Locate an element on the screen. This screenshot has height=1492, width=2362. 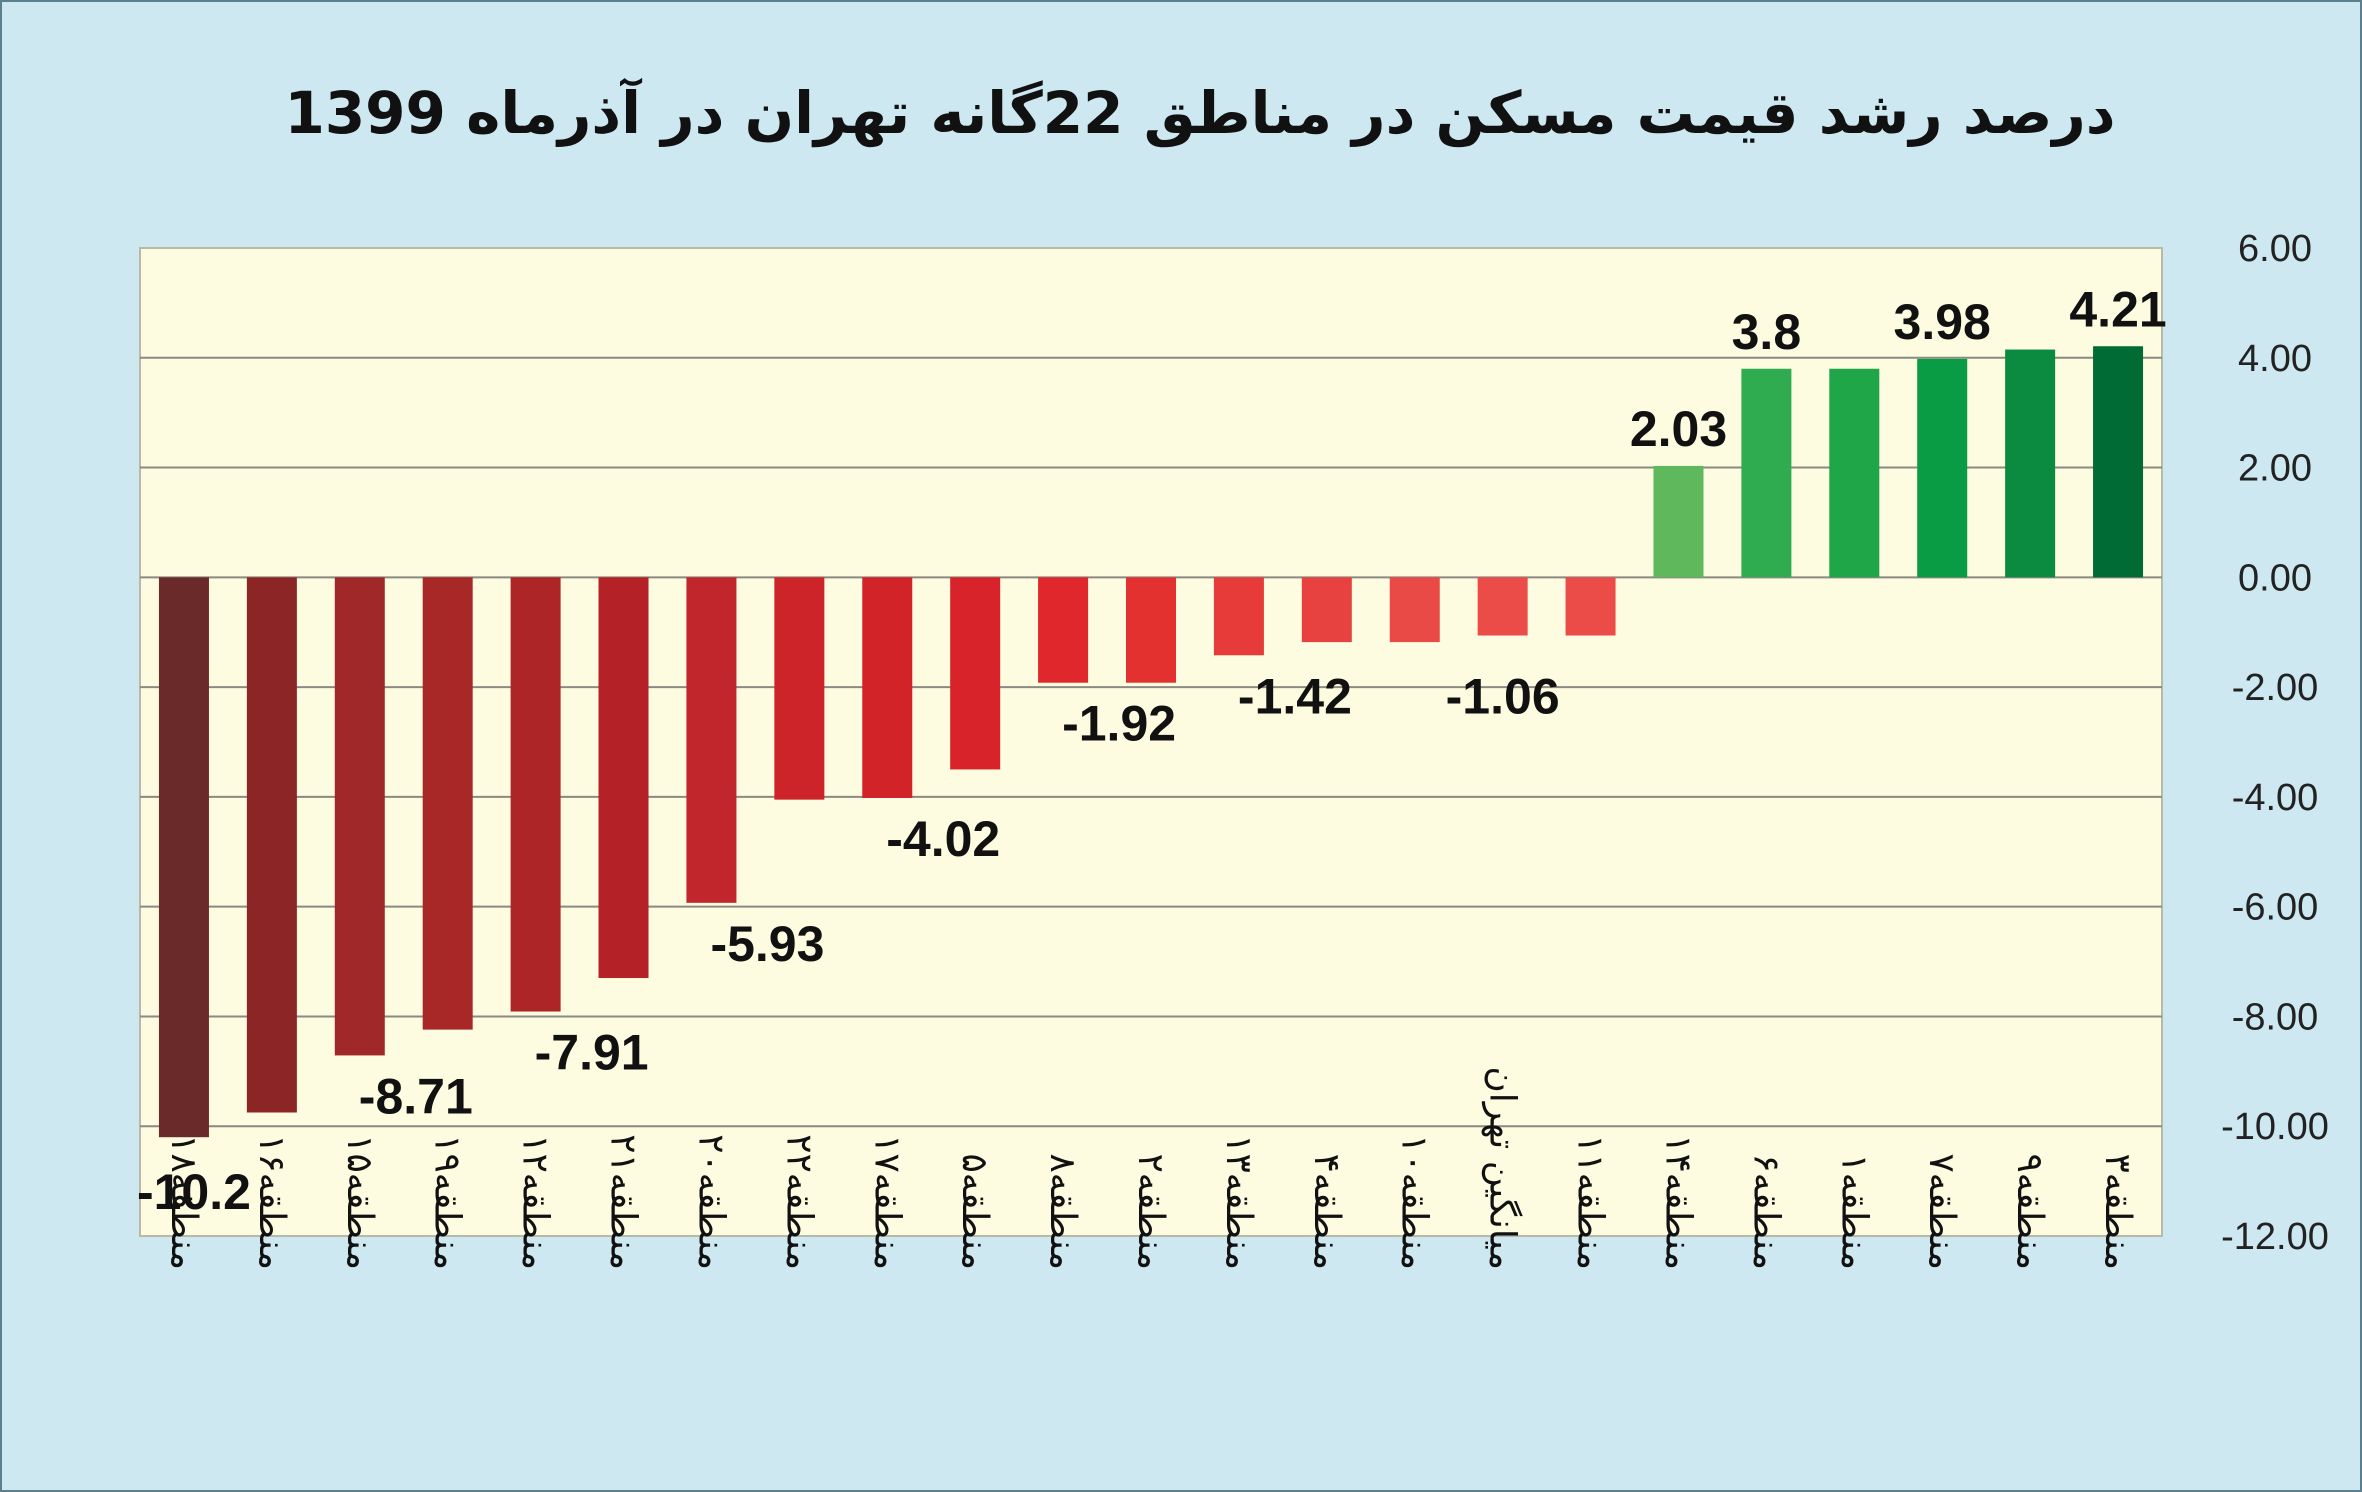
data-label: -8.71 is located at coordinates (416, 1096).